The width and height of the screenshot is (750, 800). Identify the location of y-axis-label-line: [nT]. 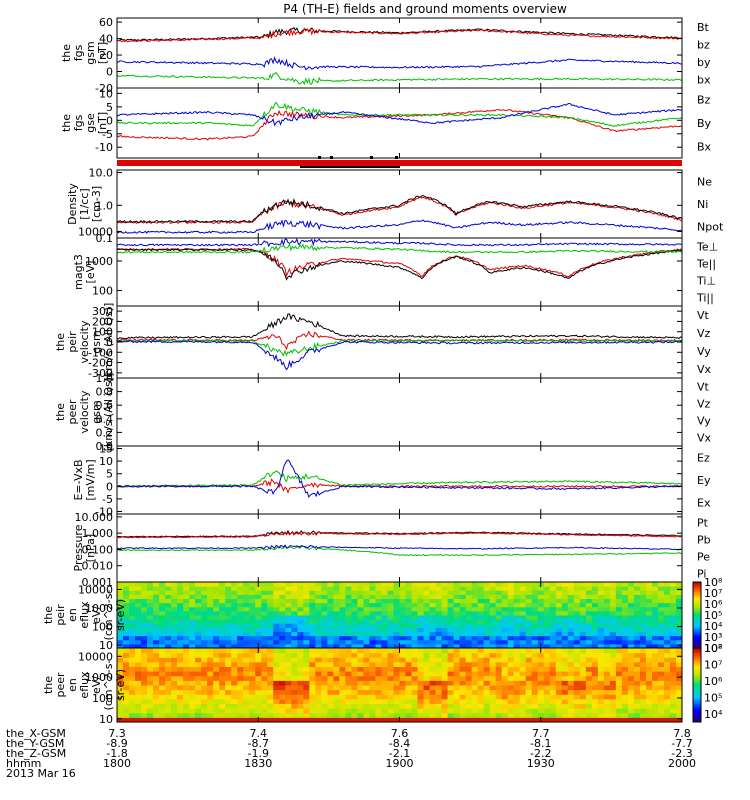
(102, 123).